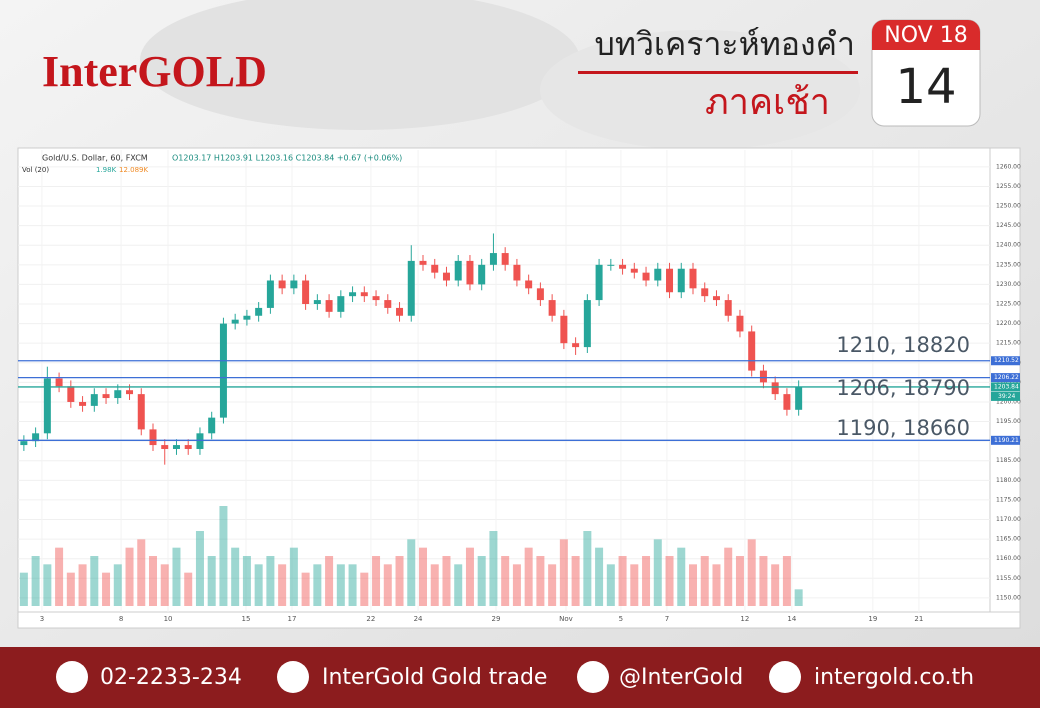 The height and width of the screenshot is (712, 1040). Describe the element at coordinates (133, 170) in the screenshot. I see `volume-average: 12.089K` at that location.